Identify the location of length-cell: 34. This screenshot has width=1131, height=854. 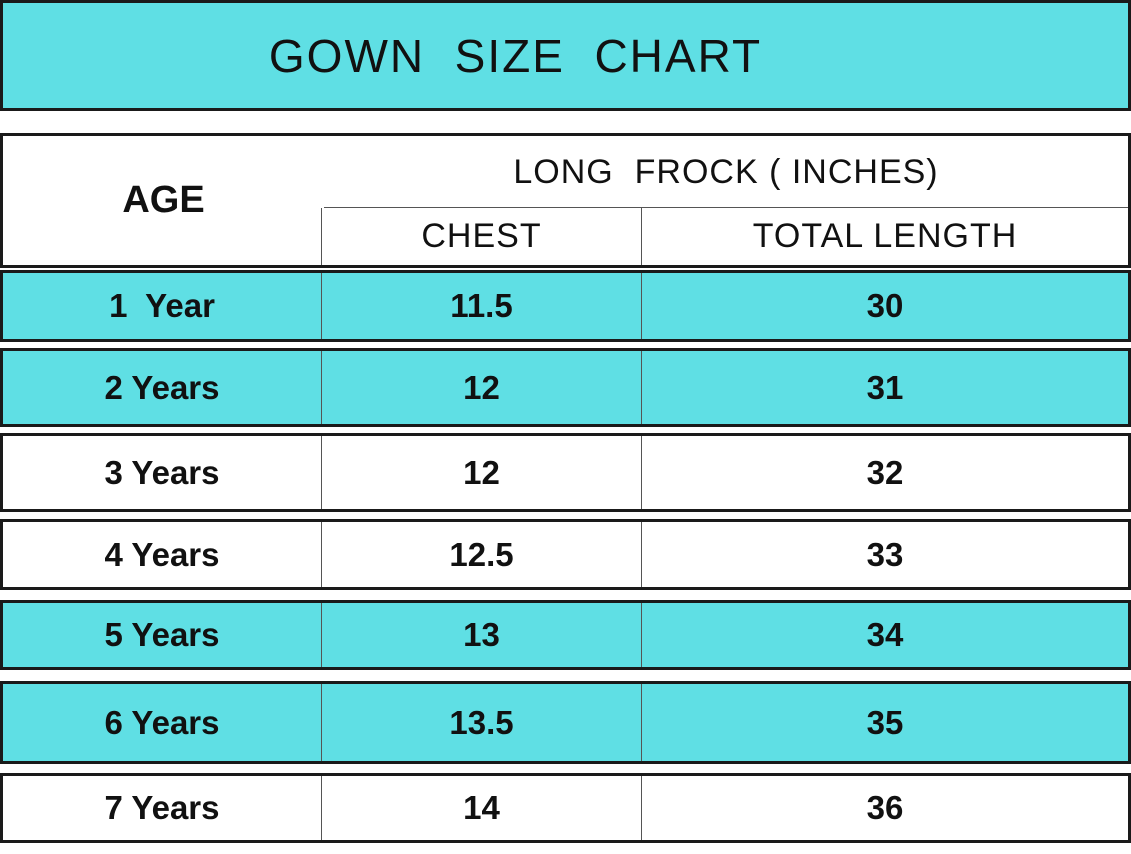
(884, 635).